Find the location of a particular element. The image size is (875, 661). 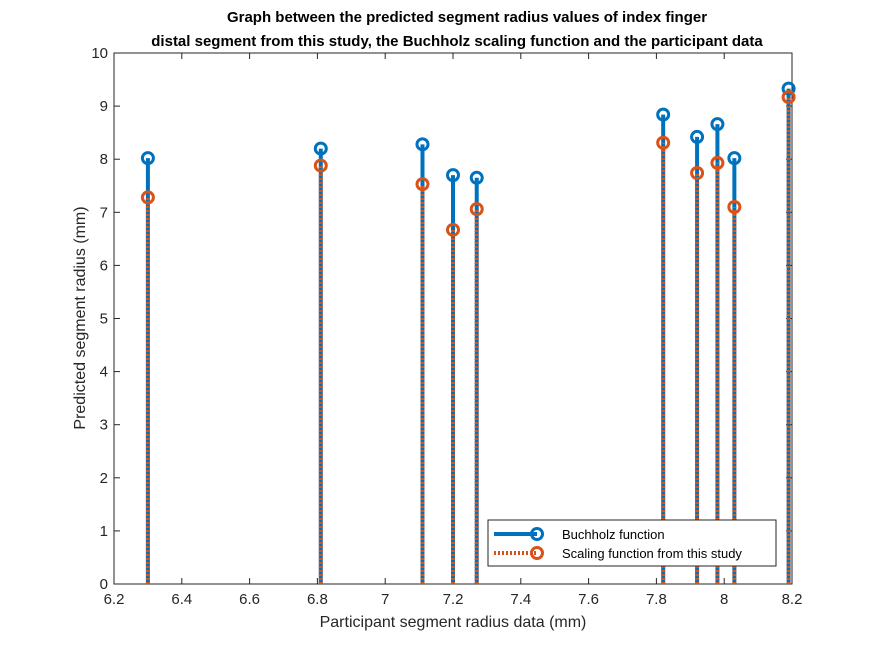

x-tick-label: 6.2 is located at coordinates (114, 599).